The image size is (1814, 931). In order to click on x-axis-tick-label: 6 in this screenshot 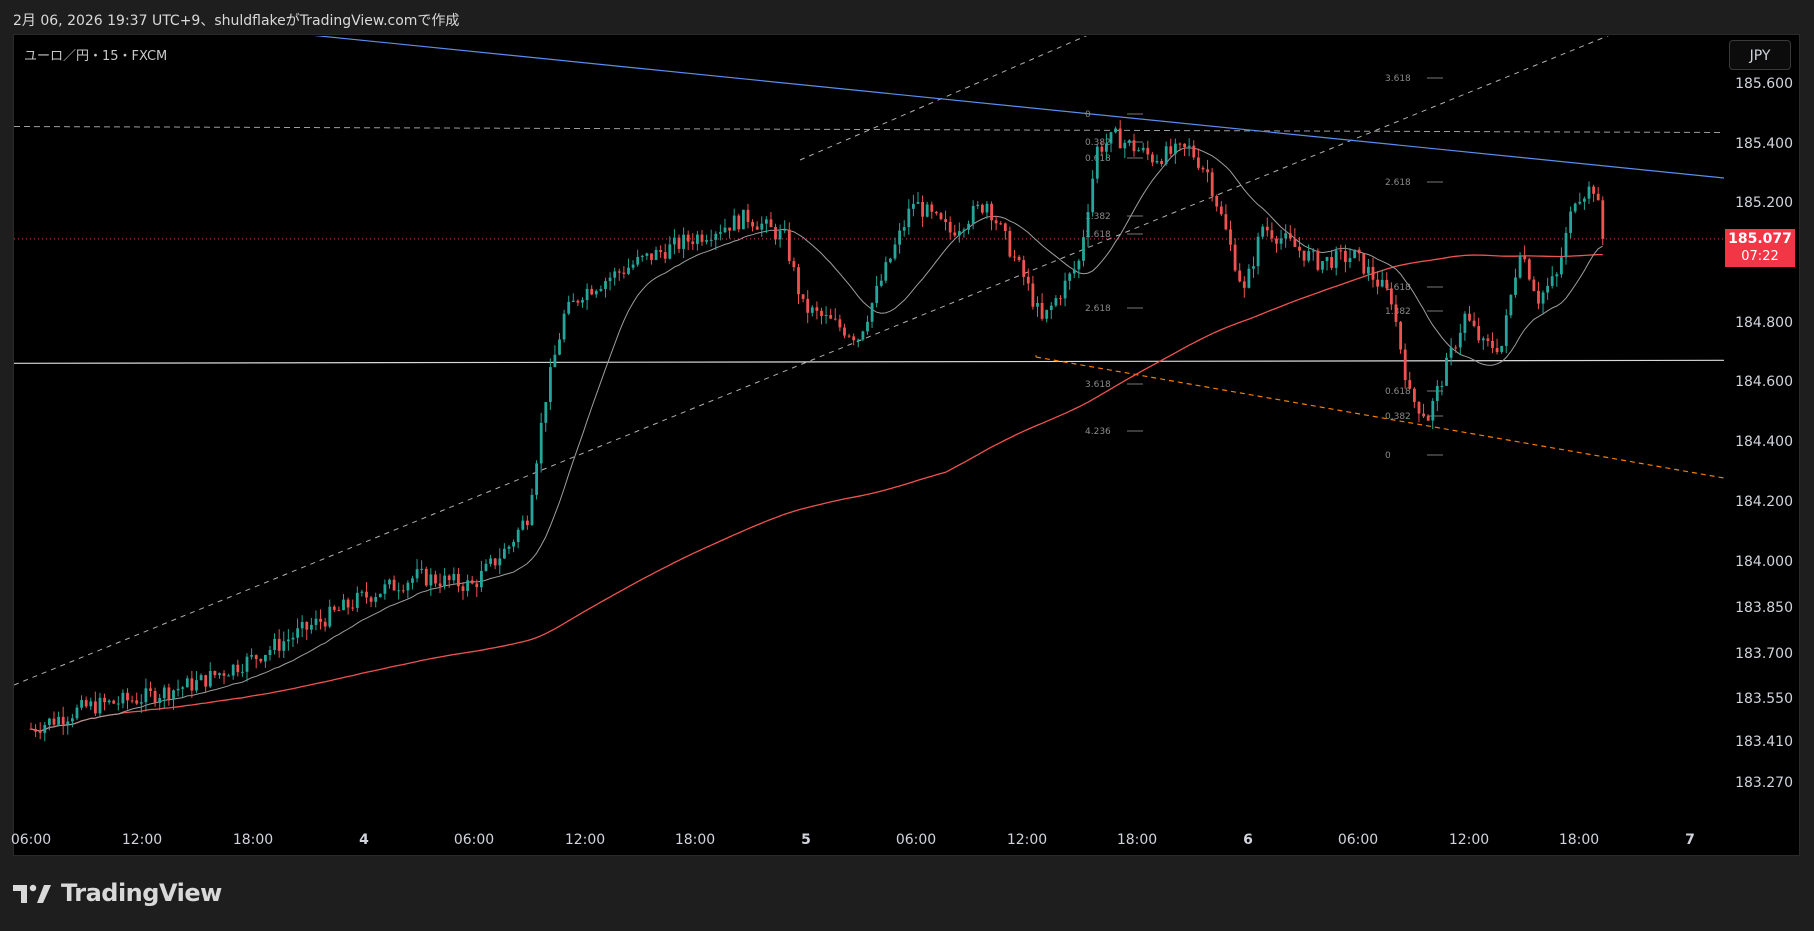, I will do `click(1248, 840)`.